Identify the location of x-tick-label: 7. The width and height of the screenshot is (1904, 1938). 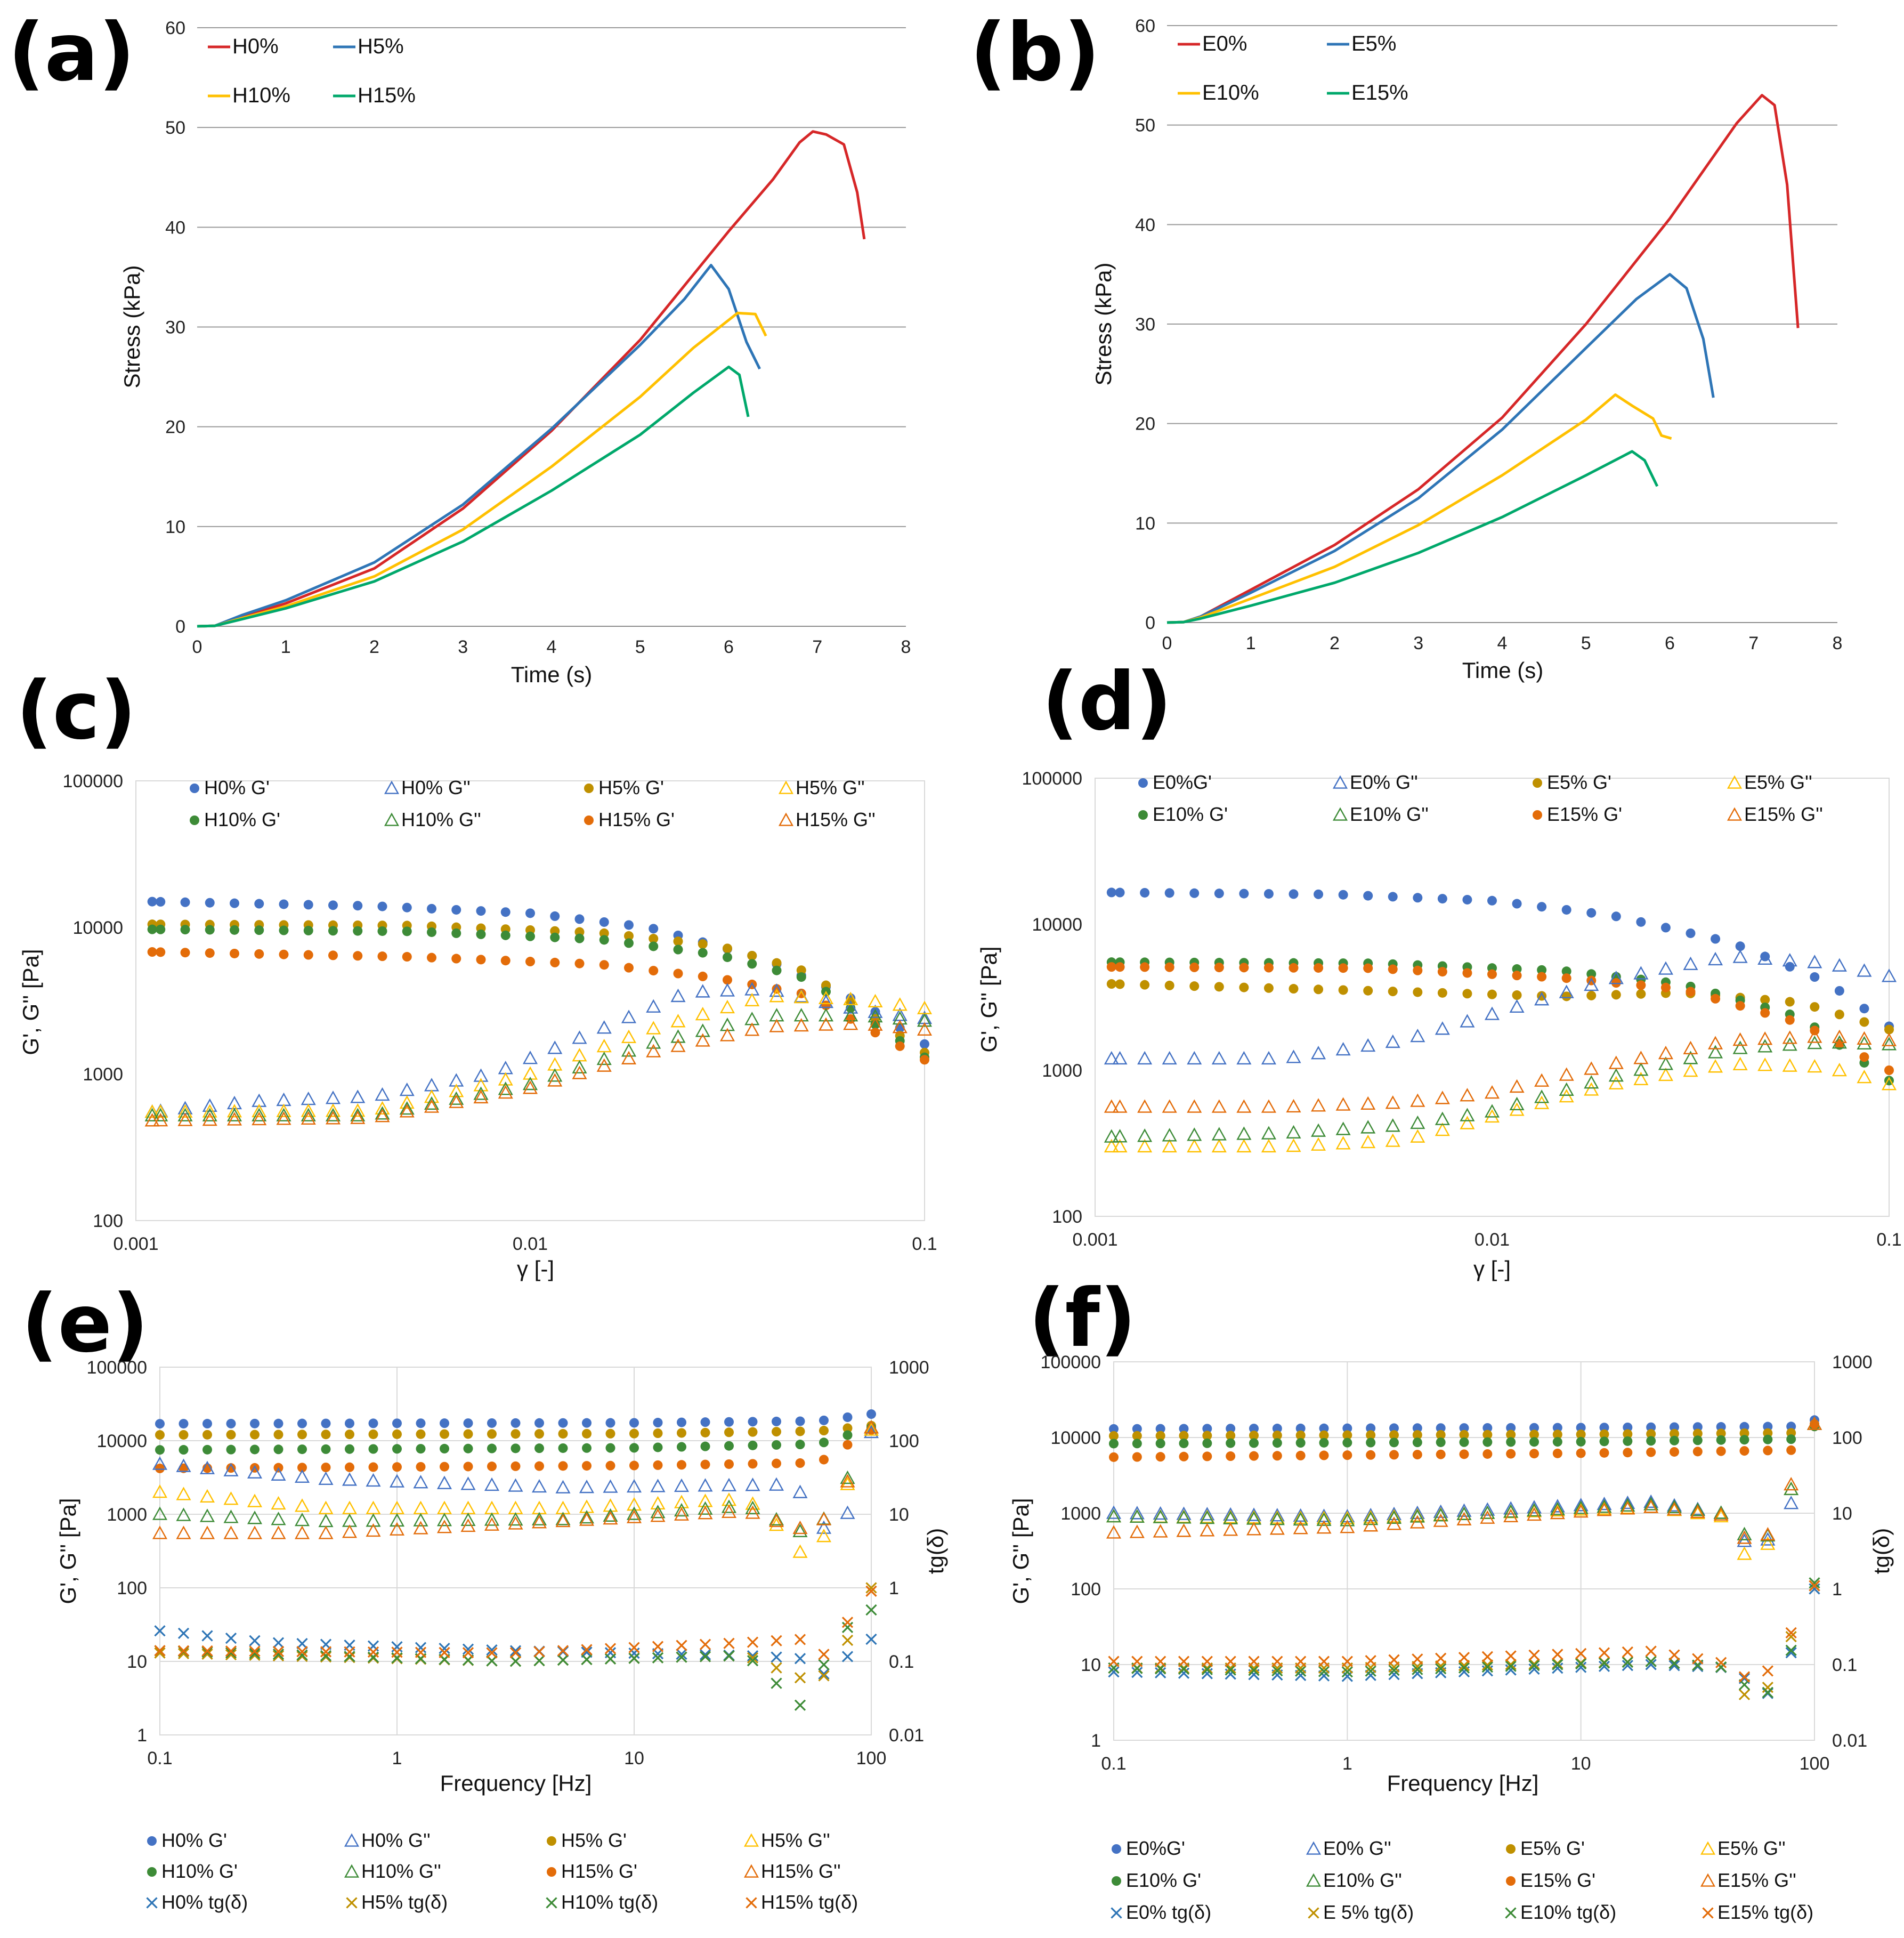
(1753, 643).